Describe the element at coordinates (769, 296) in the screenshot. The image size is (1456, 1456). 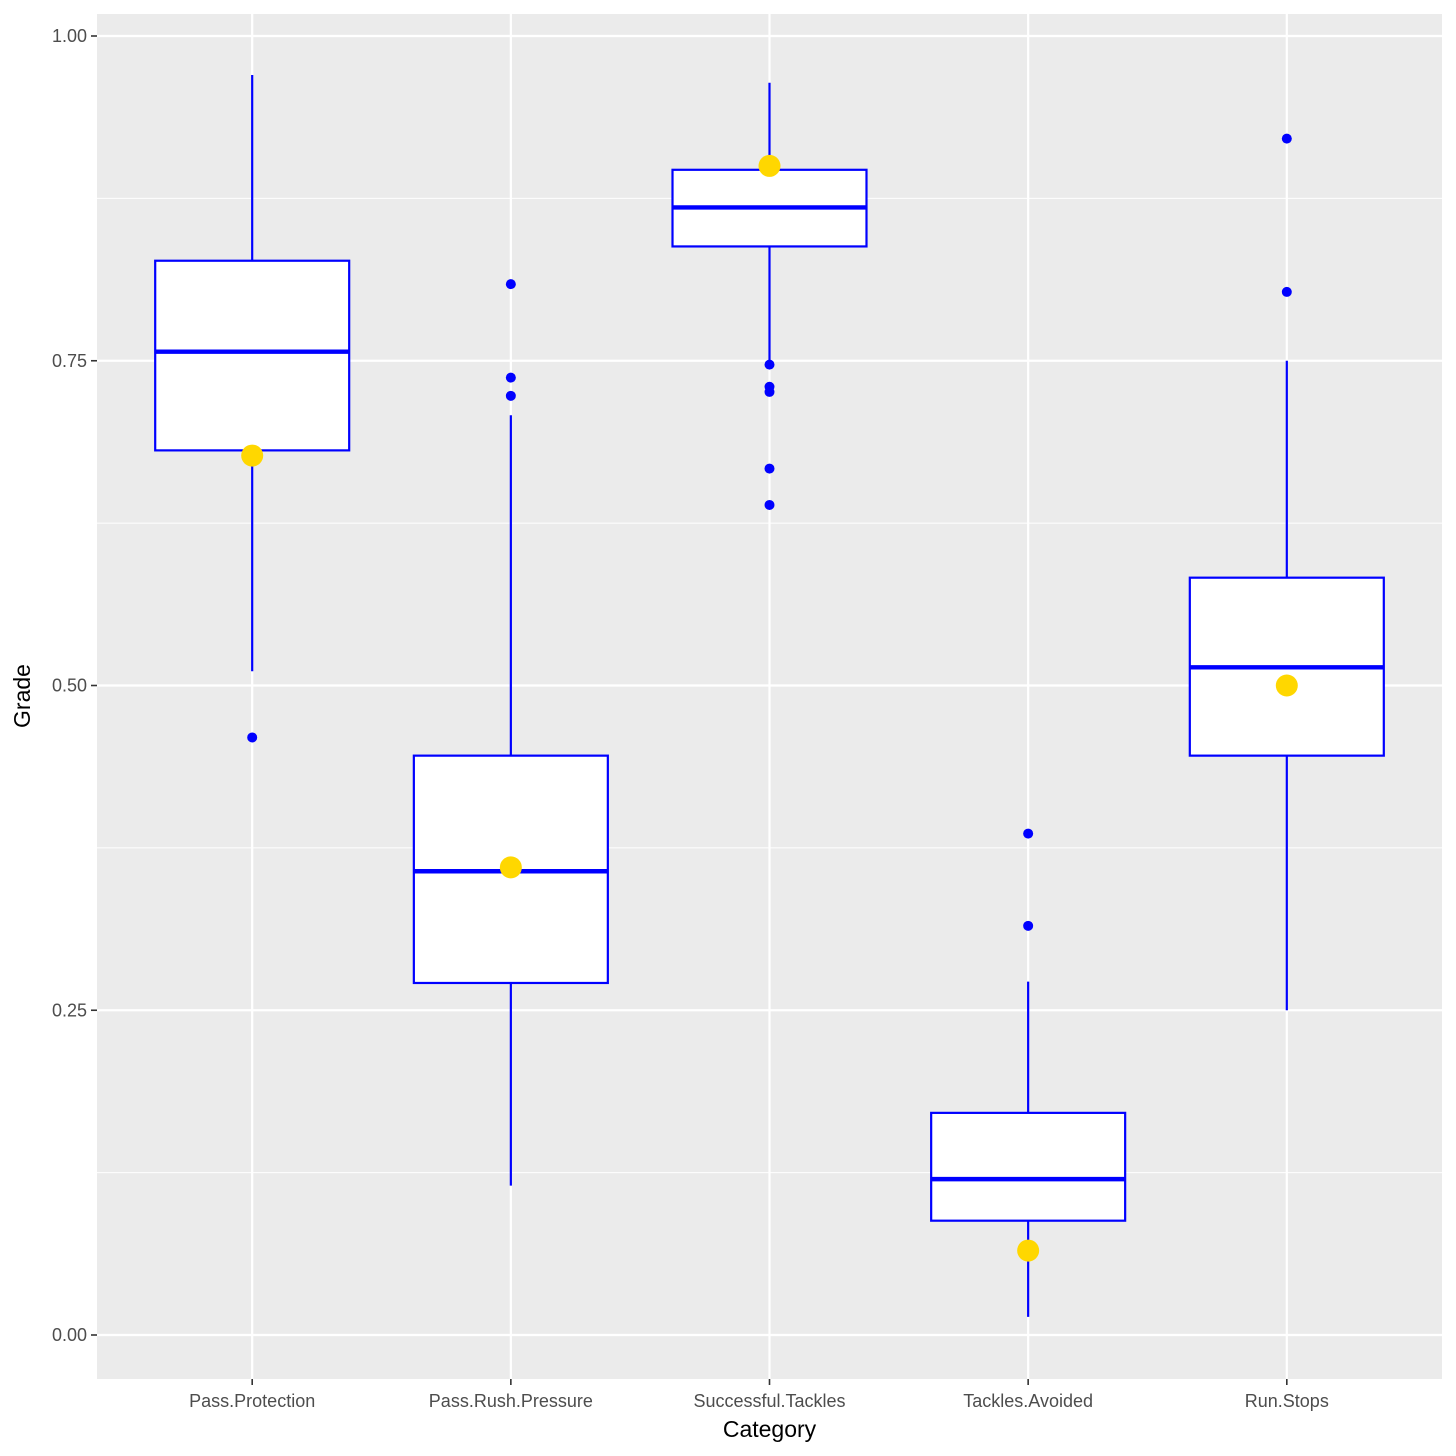
I see `box-group-successful-tackles` at that location.